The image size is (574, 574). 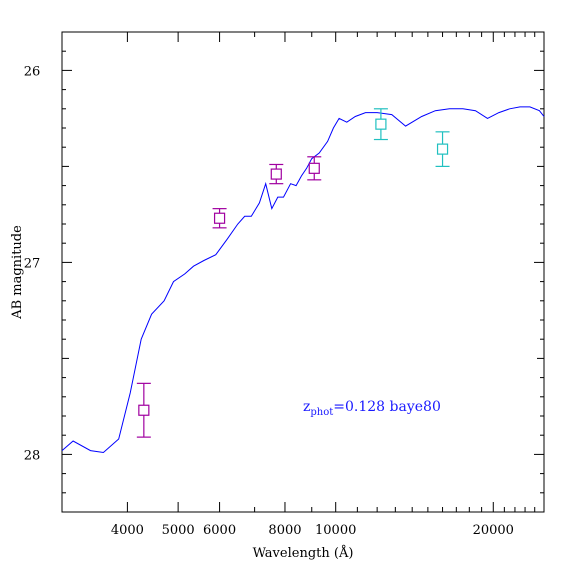 I want to click on y-tick-label: 28, so click(x=32, y=455).